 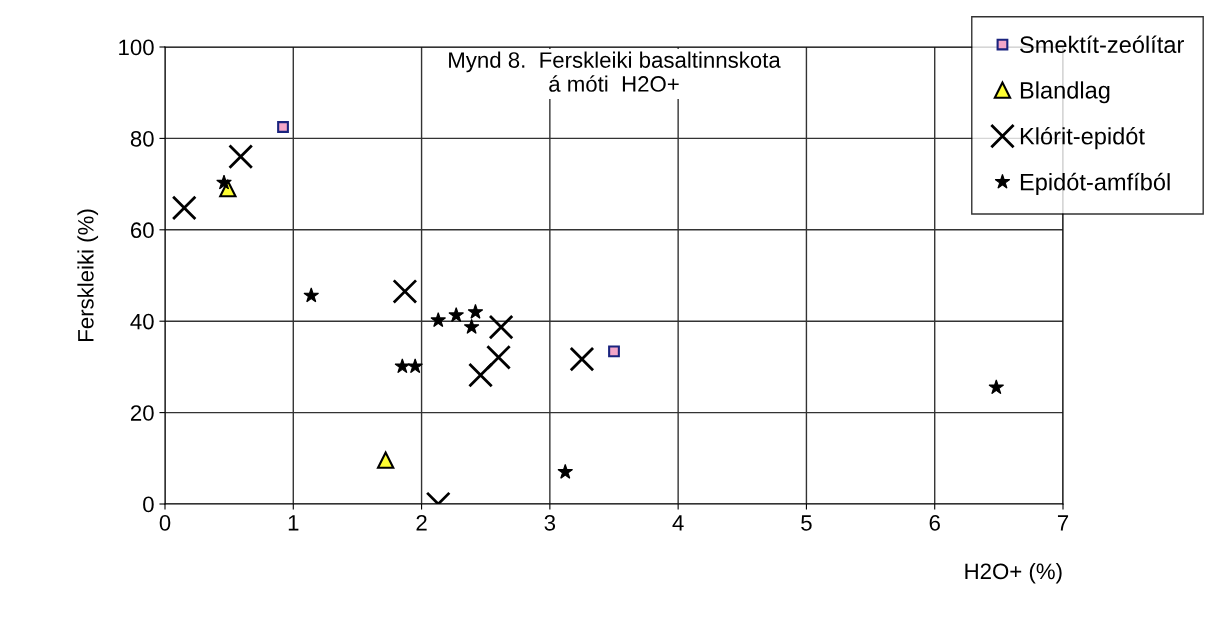 I want to click on y-tick-label: 100, so click(x=136, y=47).